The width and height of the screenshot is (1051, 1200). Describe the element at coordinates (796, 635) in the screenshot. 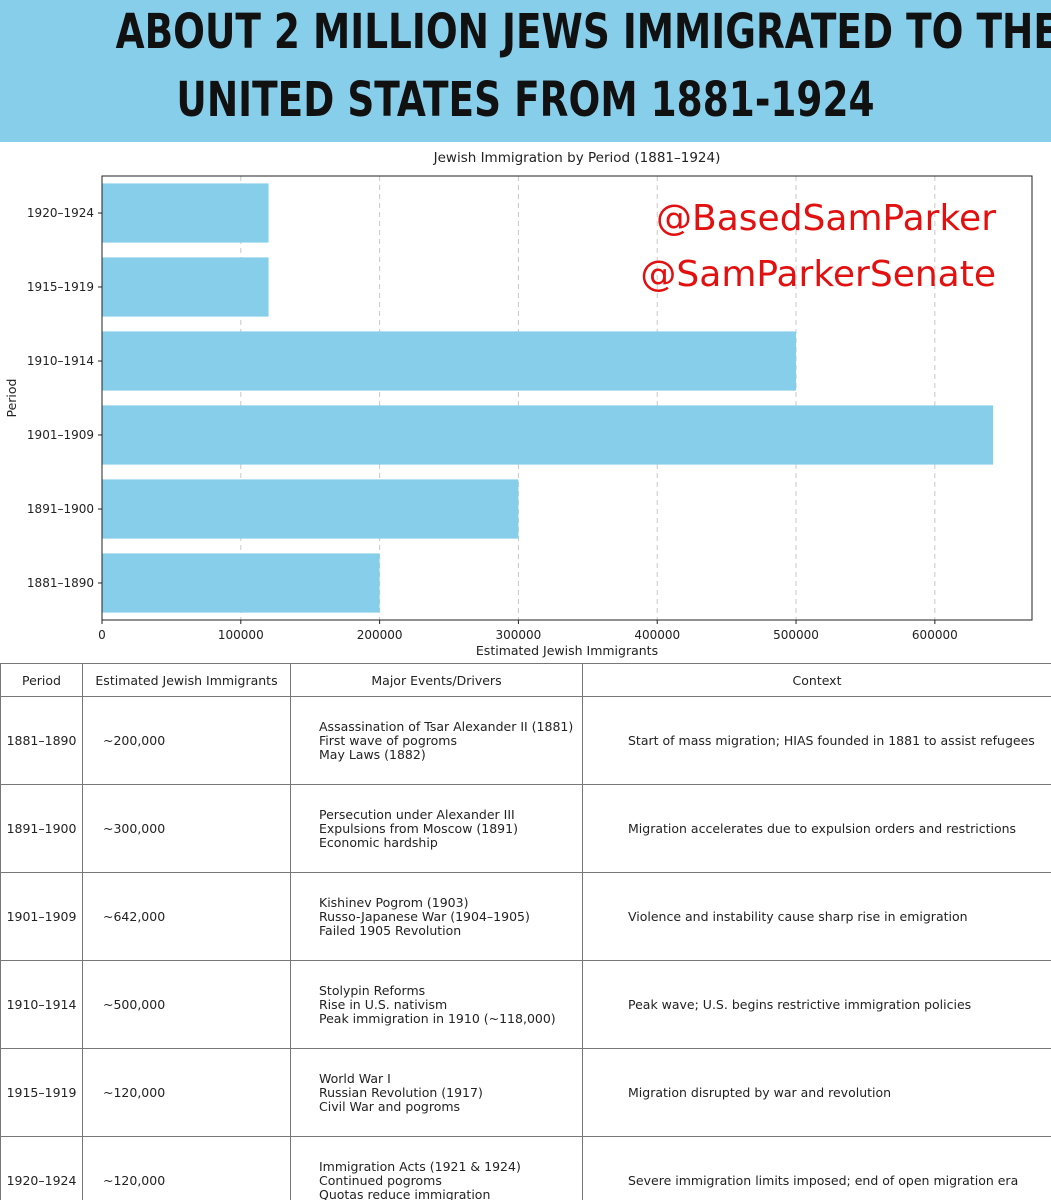

I see `x-tick-label: 500000` at that location.